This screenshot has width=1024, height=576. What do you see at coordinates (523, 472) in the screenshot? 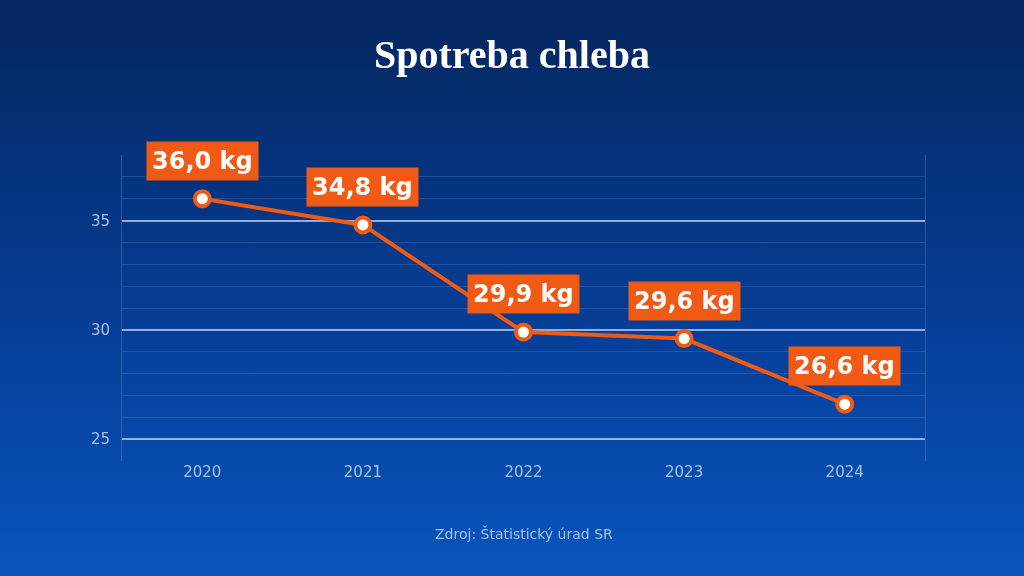
I see `x-tick-label: 2022` at bounding box center [523, 472].